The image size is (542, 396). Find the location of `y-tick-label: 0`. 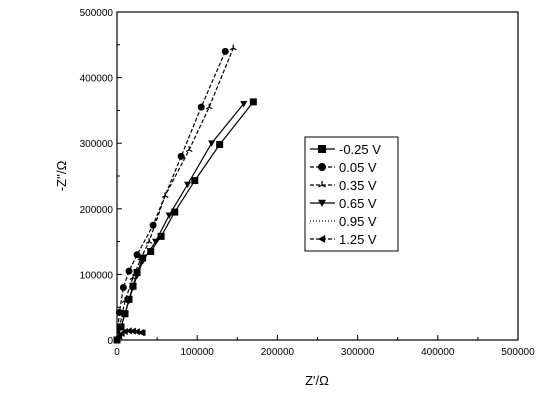

y-tick-label: 0 is located at coordinates (110, 341).